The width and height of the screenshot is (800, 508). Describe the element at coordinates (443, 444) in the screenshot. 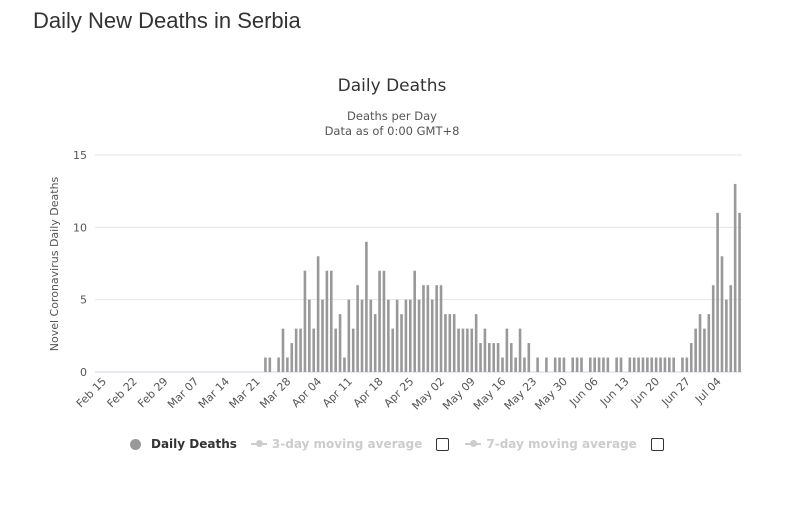

I see `3-day-average-checkbox` at that location.